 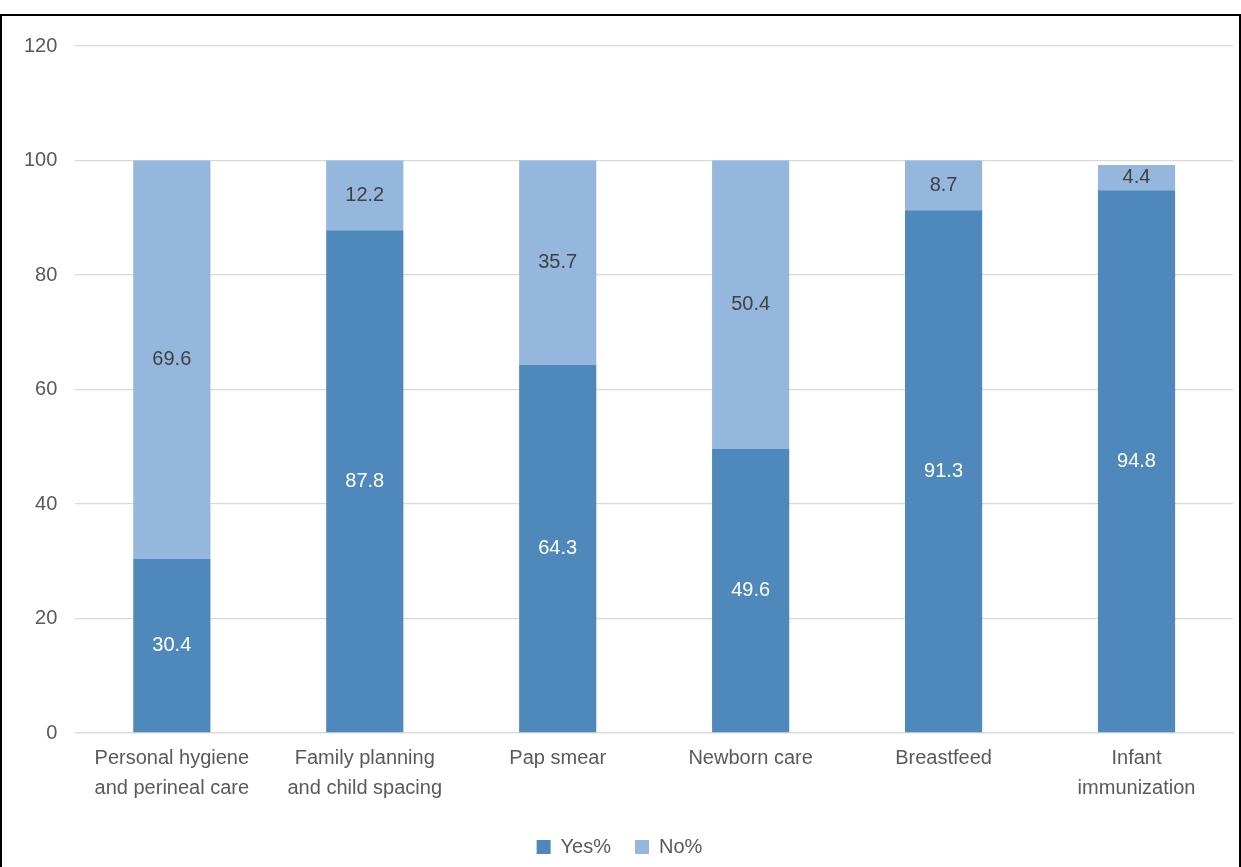 I want to click on data-label: 87.8, so click(x=365, y=479).